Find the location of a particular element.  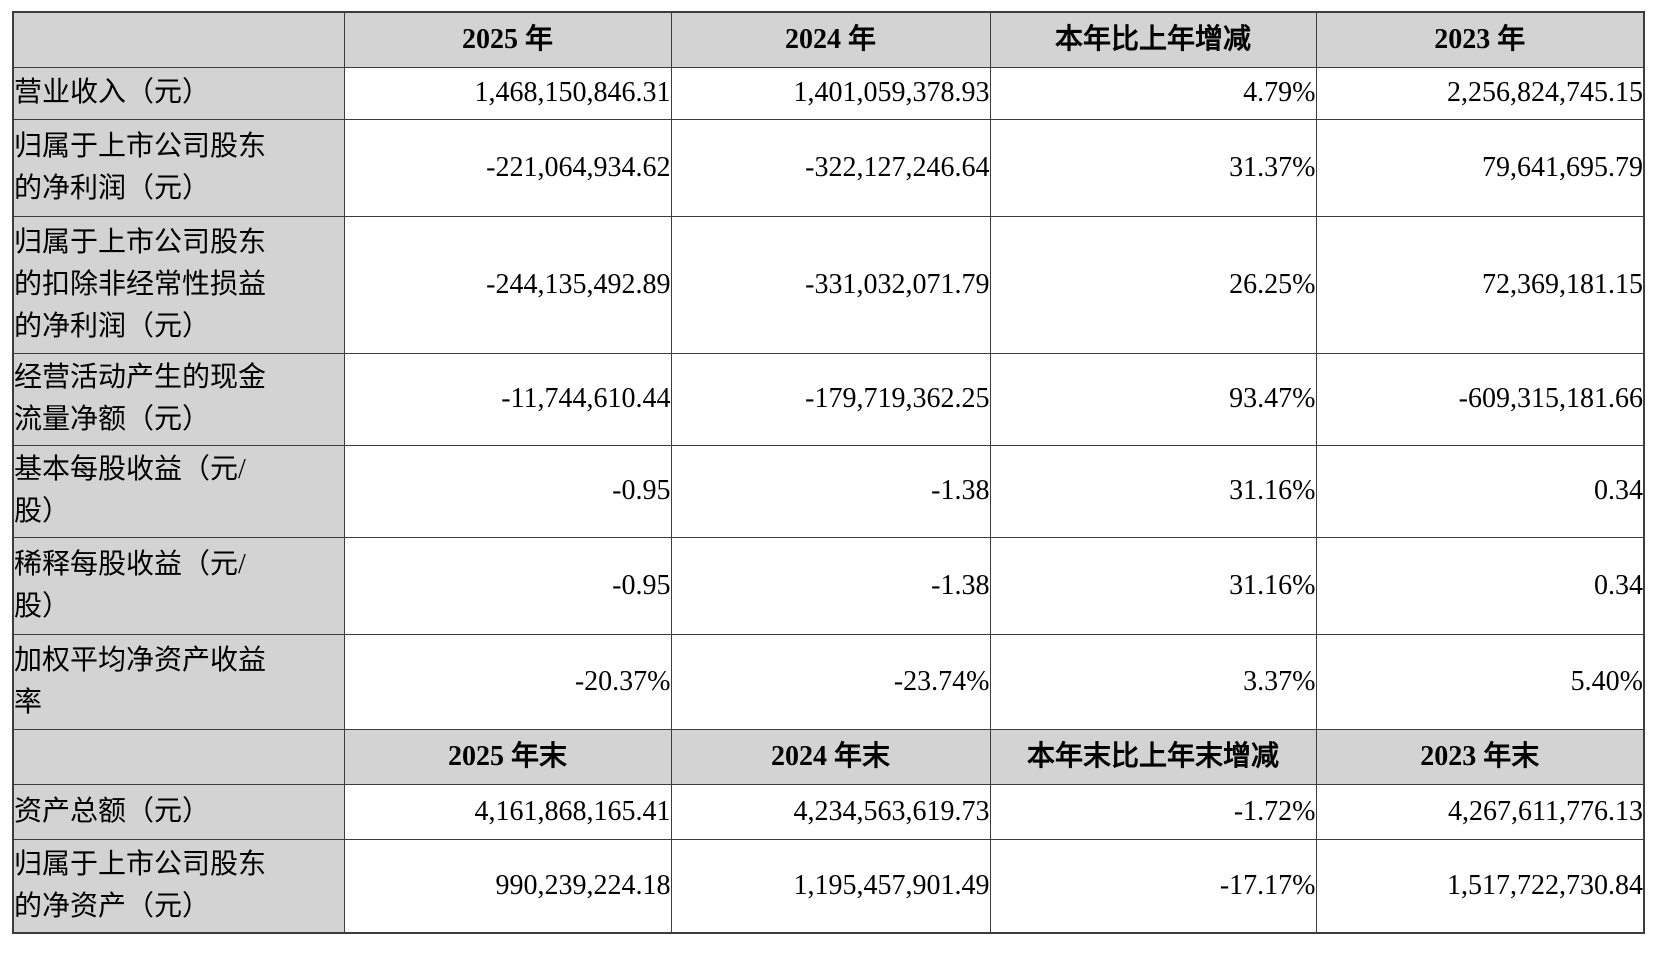

value-2023: 72,369,181.15 is located at coordinates (1480, 284).